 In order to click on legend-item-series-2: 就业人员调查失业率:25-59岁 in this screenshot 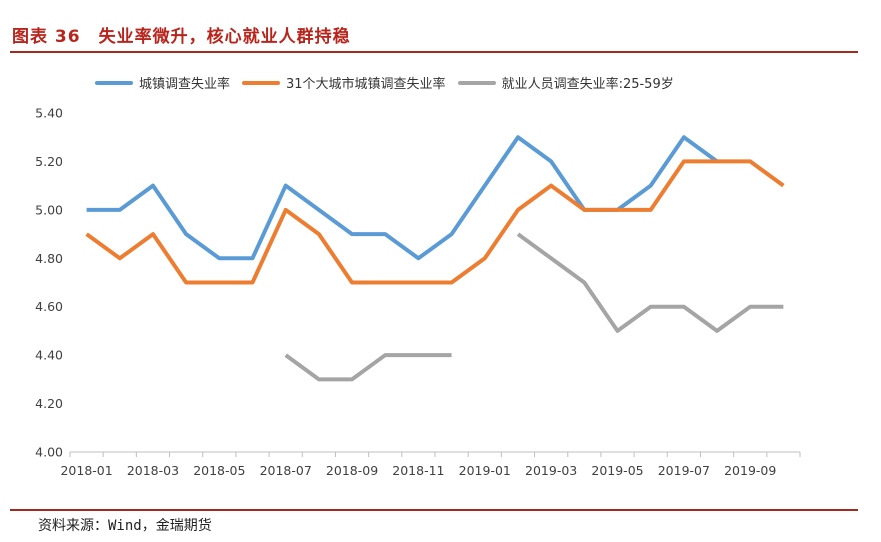, I will do `click(565, 82)`.